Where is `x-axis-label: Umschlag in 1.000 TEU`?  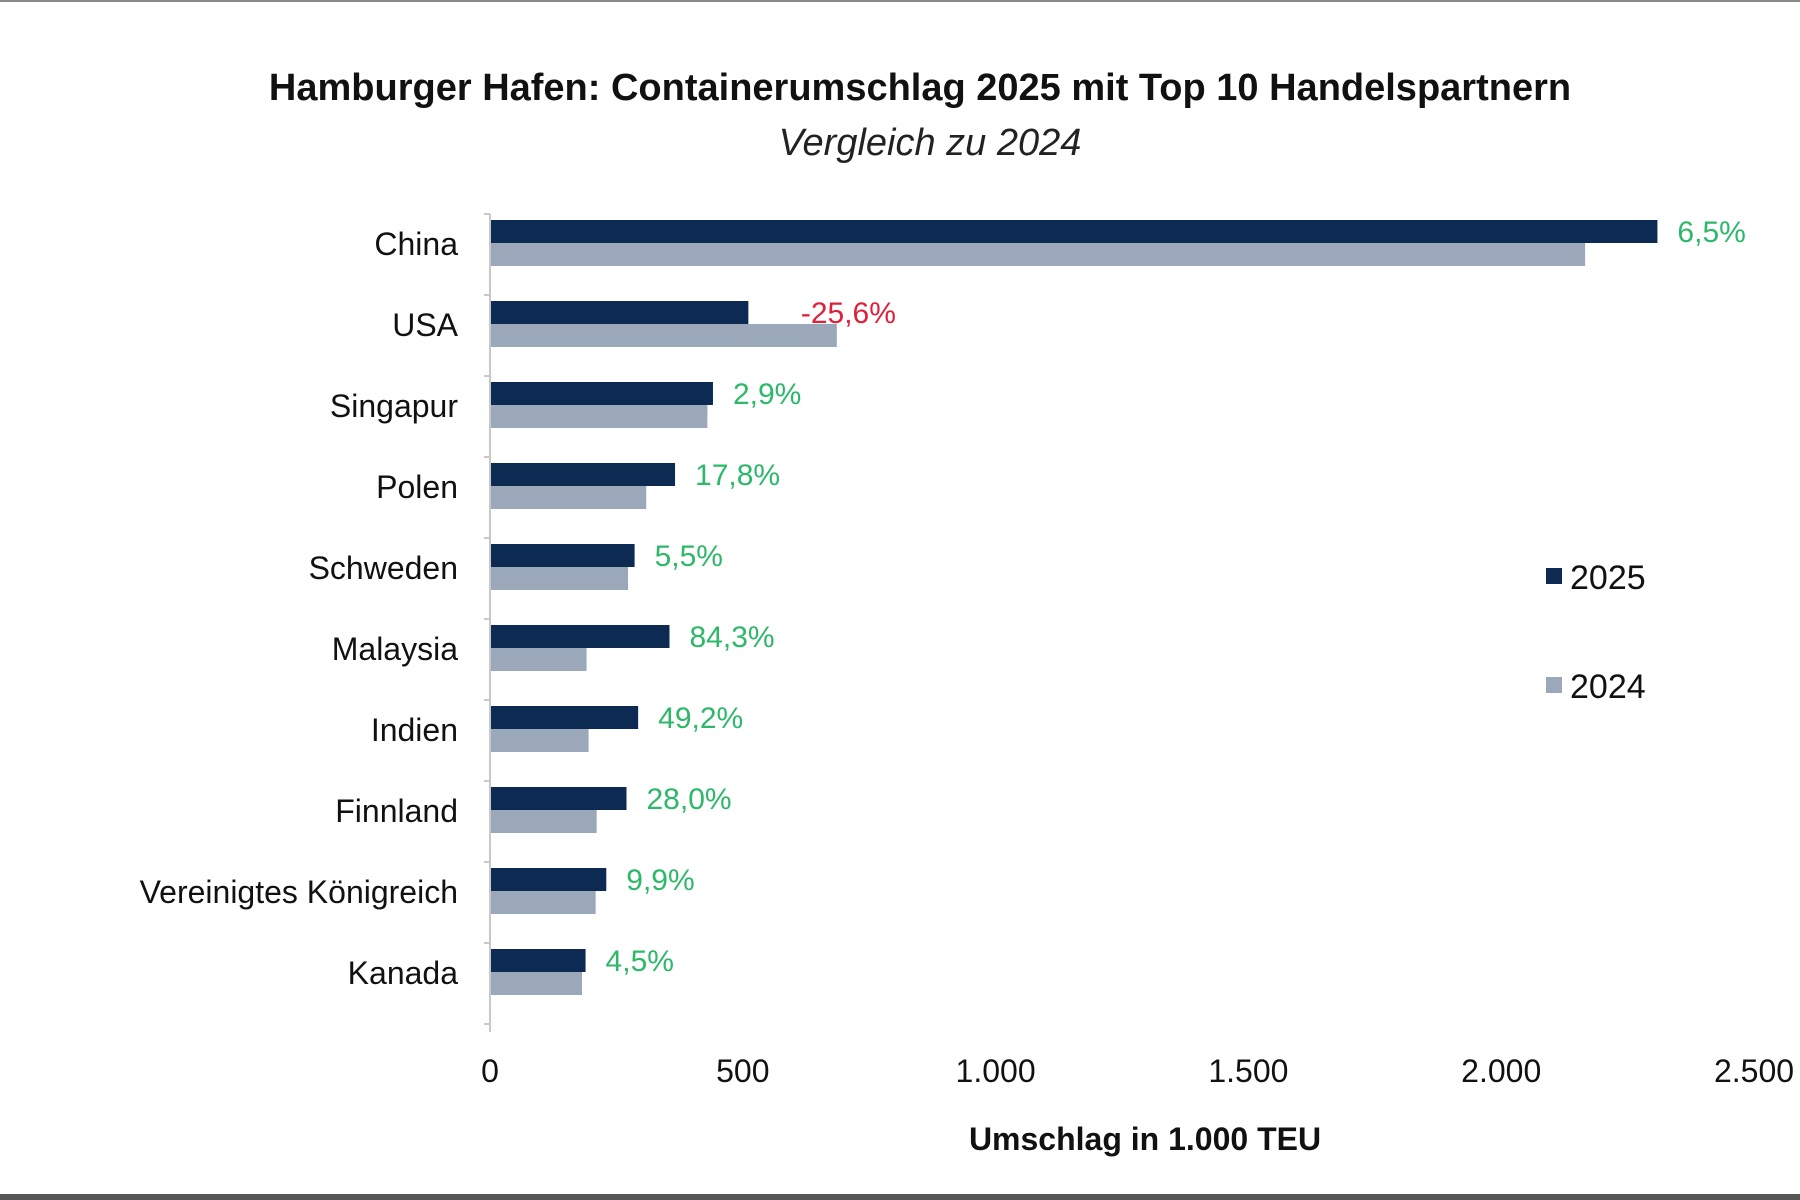
x-axis-label: Umschlag in 1.000 TEU is located at coordinates (1145, 1139).